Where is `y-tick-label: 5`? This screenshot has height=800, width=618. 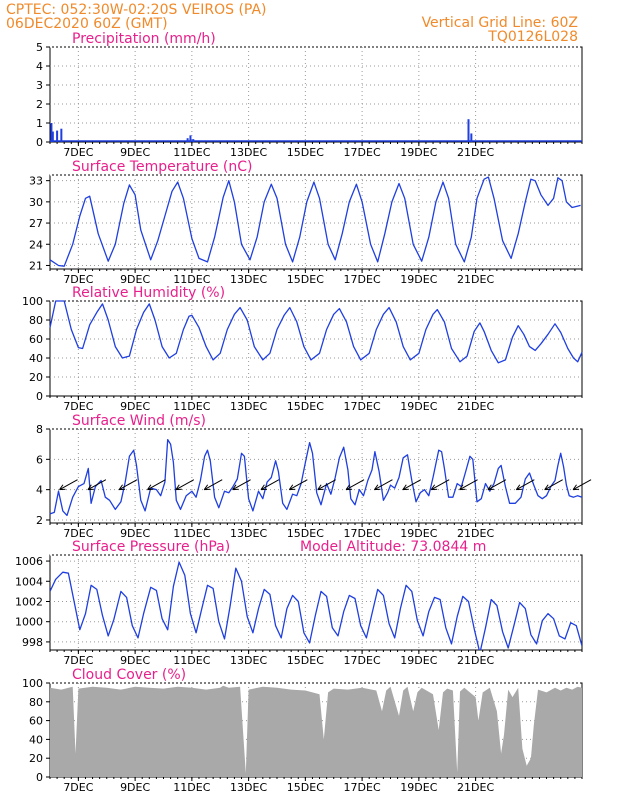
y-tick-label: 5 is located at coordinates (39, 47).